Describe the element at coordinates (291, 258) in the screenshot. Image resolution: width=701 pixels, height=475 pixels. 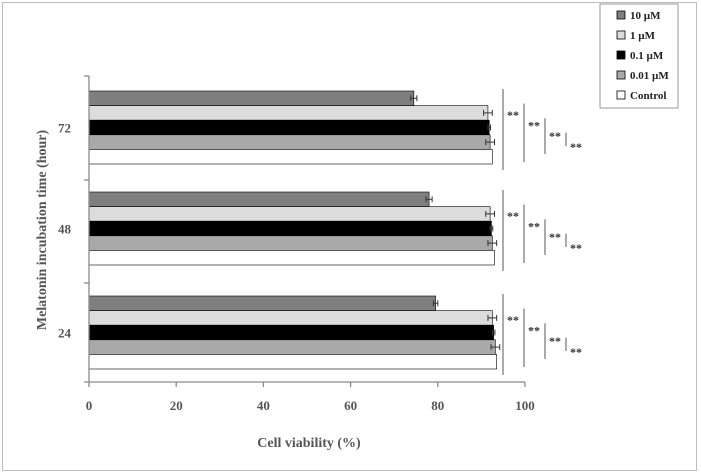
I see `bar-48h-Control` at that location.